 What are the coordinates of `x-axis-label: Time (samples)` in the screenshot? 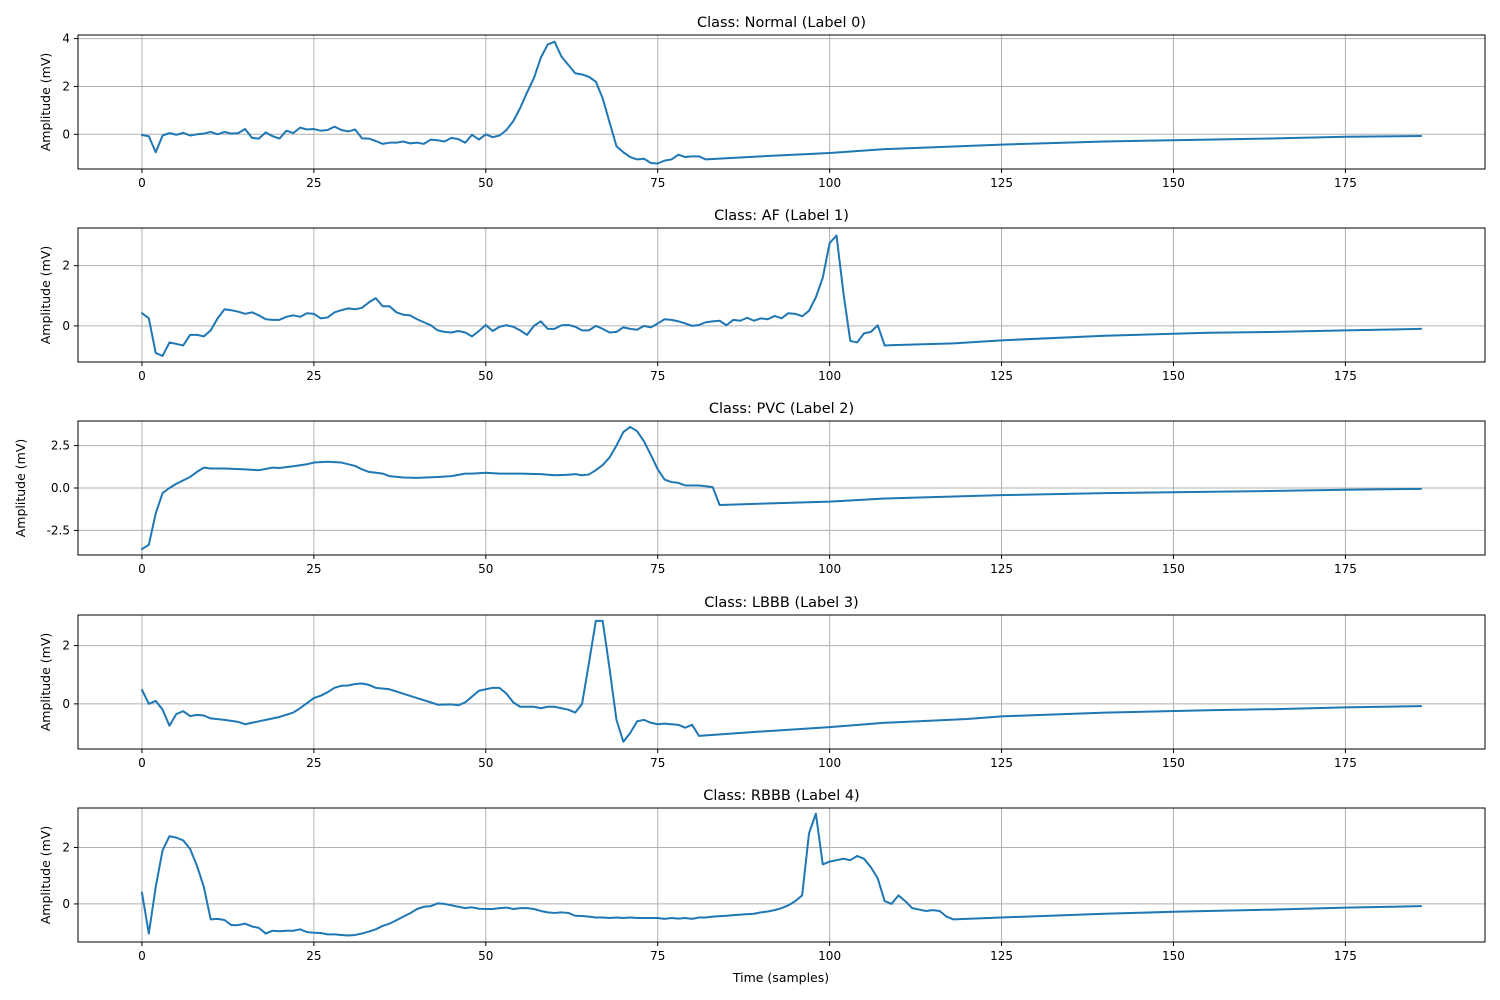 It's located at (780, 977).